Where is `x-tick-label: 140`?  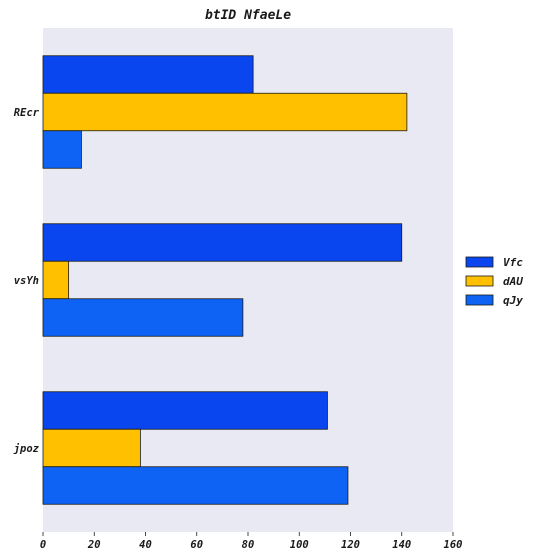
x-tick-label: 140 is located at coordinates (401, 545).